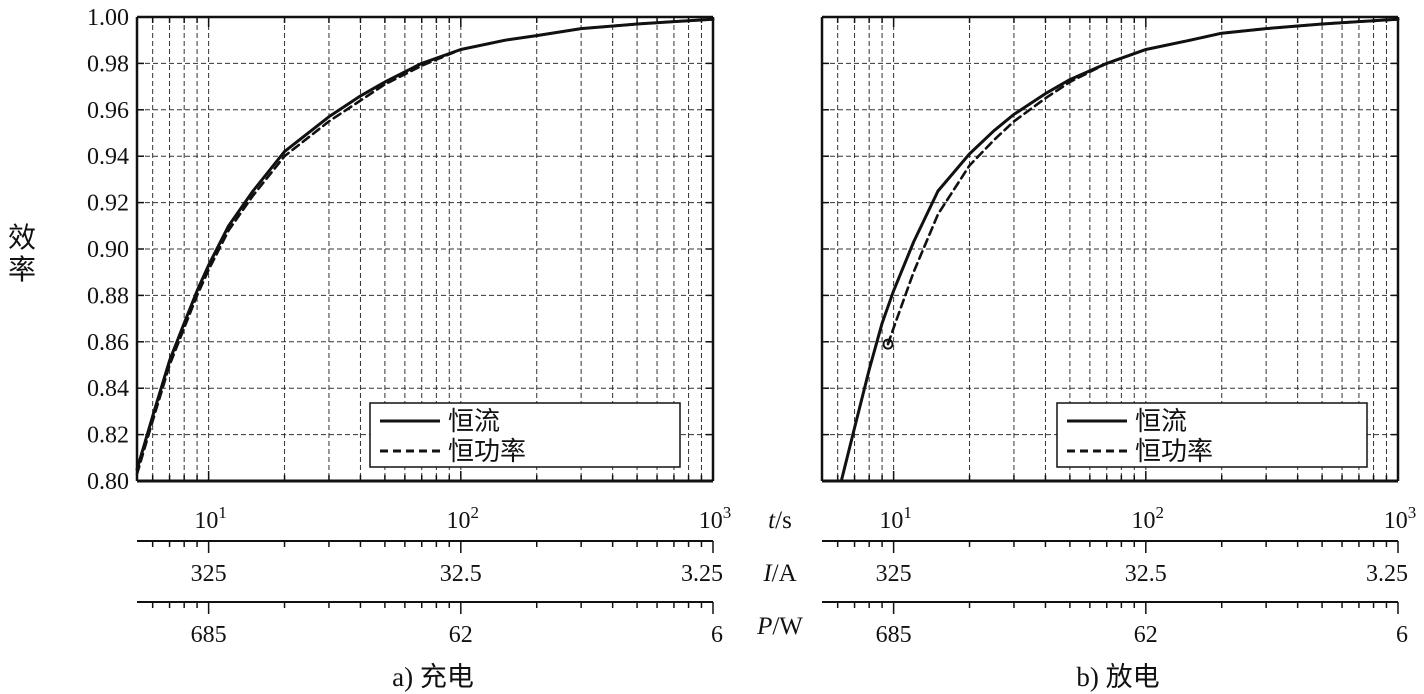  What do you see at coordinates (108, 436) in the screenshot?
I see `y-tick-label: 0.82` at bounding box center [108, 436].